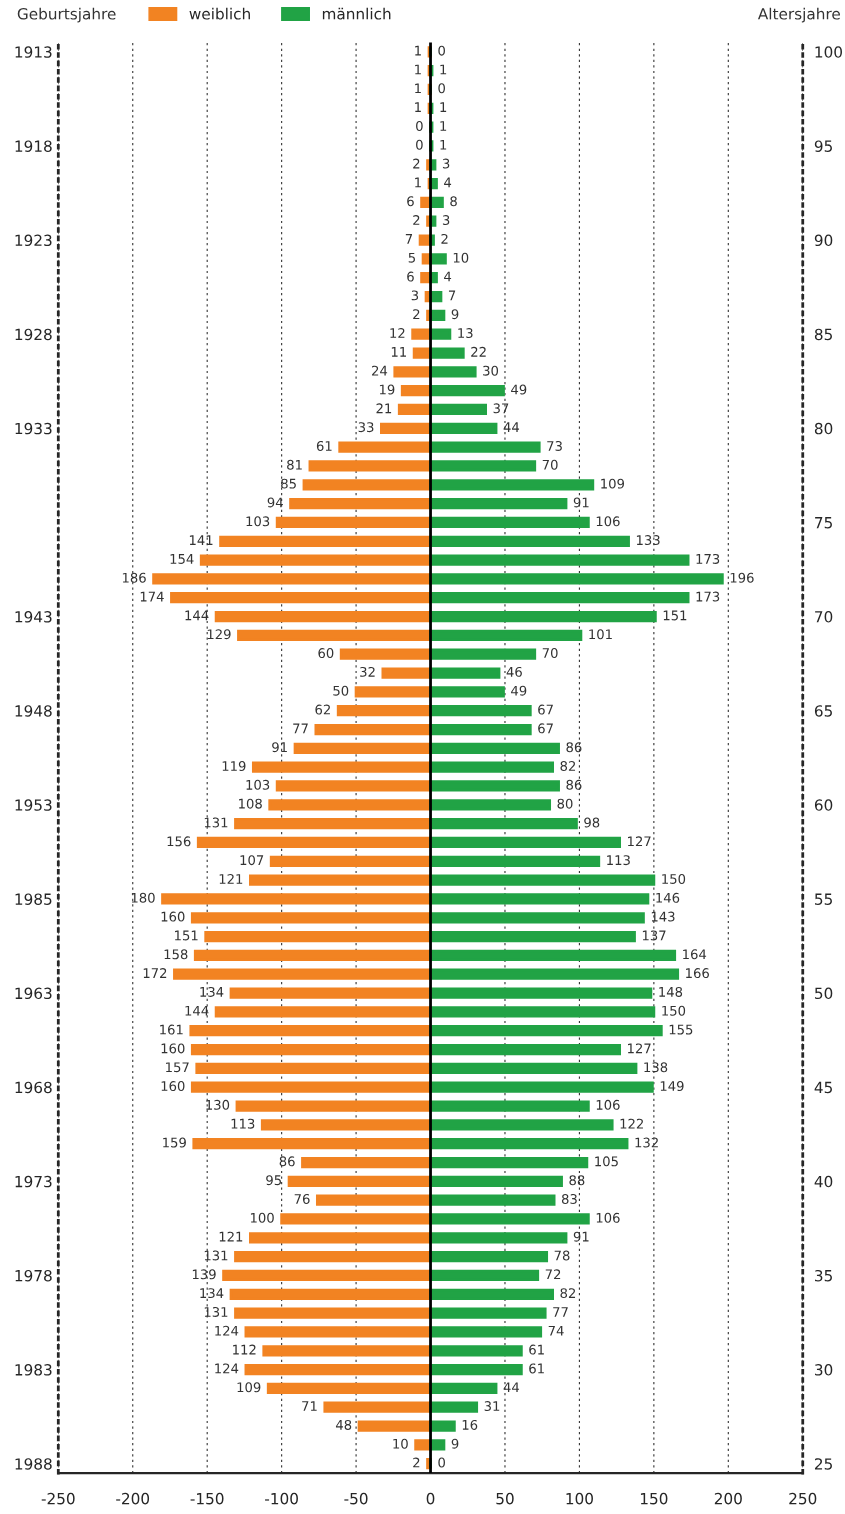  Describe the element at coordinates (823, 334) in the screenshot. I see `y2-tick-label: 85` at that location.